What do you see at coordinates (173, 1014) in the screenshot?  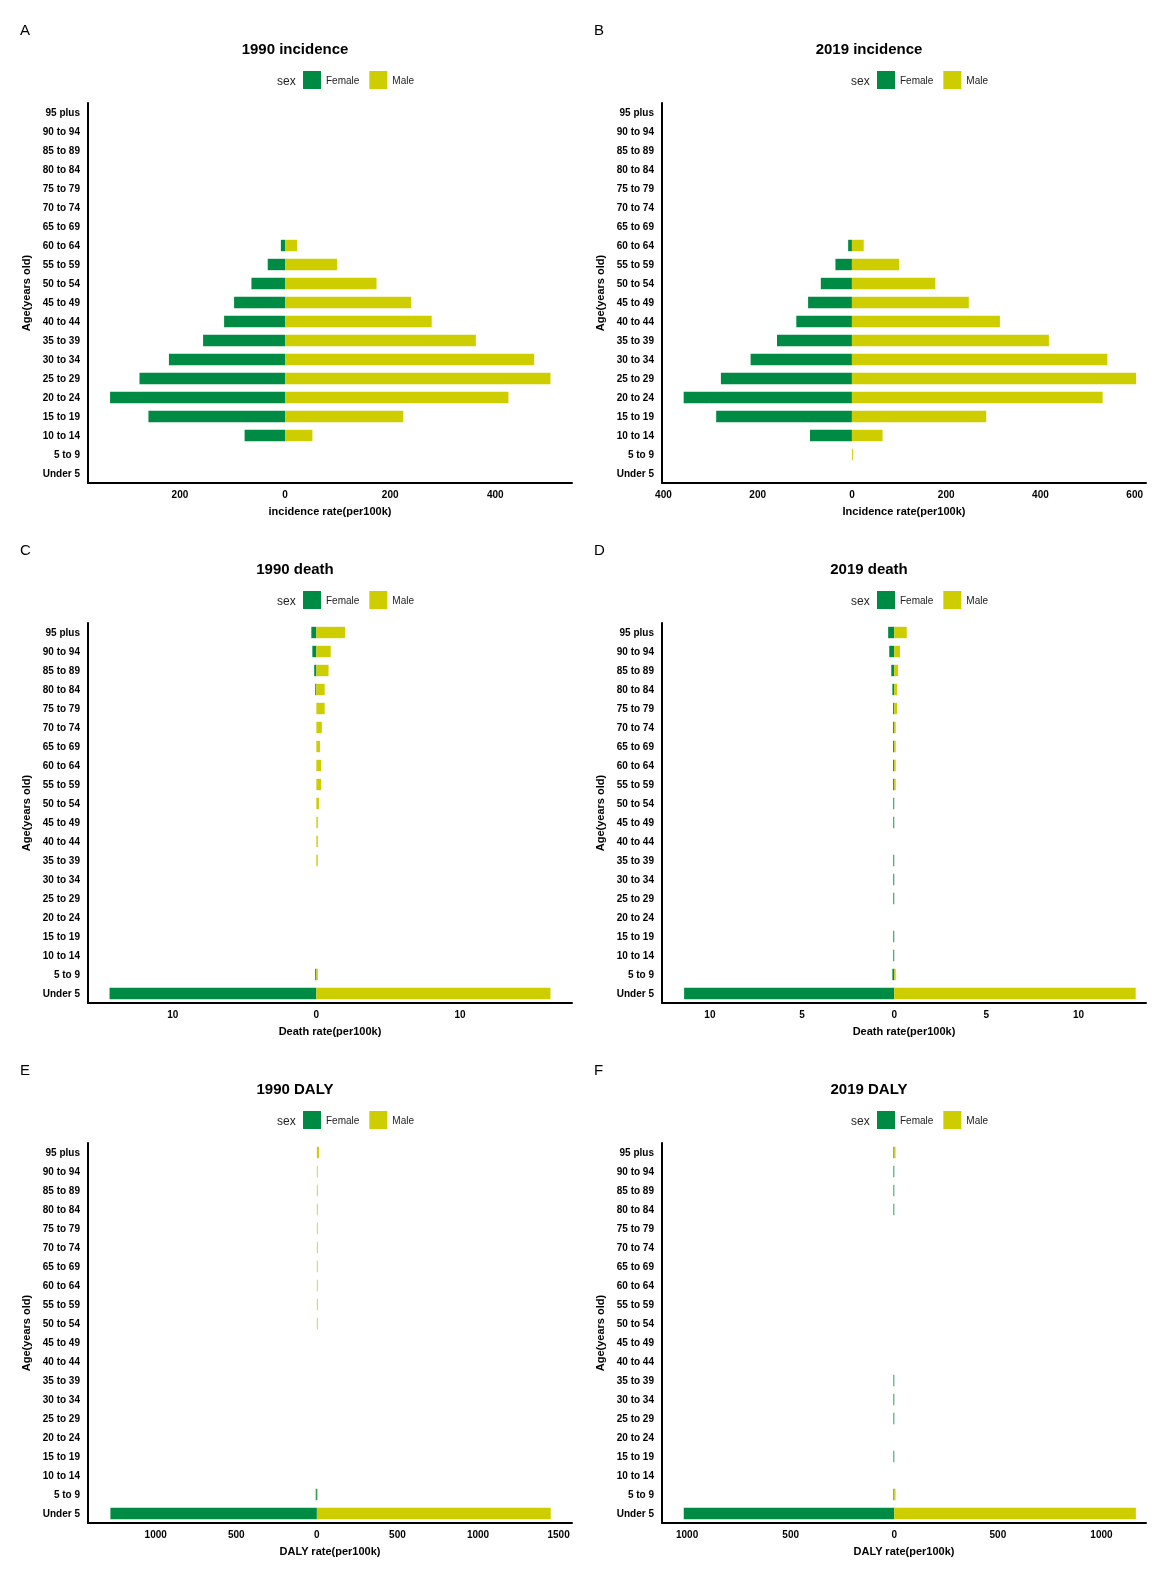 I see `x-tick-label: 10` at bounding box center [173, 1014].